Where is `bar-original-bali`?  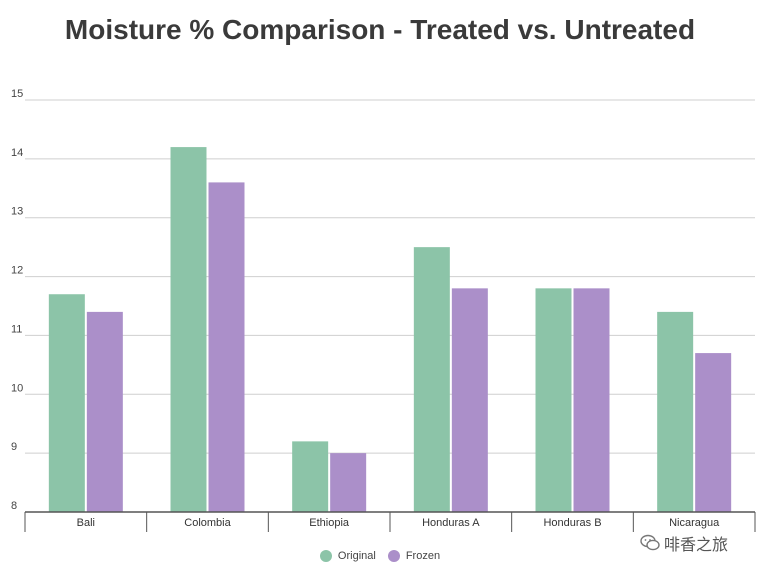 bar-original-bali is located at coordinates (66, 403).